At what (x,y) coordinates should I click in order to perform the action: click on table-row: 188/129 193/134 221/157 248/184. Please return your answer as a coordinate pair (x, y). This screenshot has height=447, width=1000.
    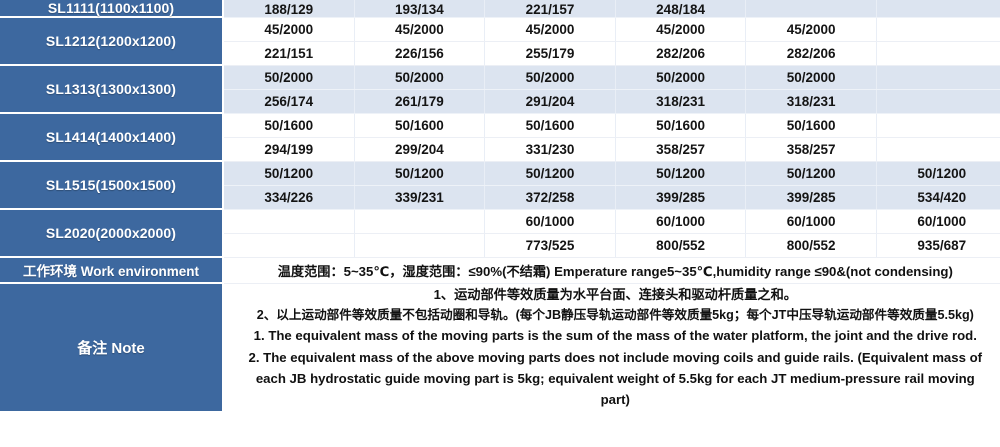
    Looking at the image, I should click on (500, 9).